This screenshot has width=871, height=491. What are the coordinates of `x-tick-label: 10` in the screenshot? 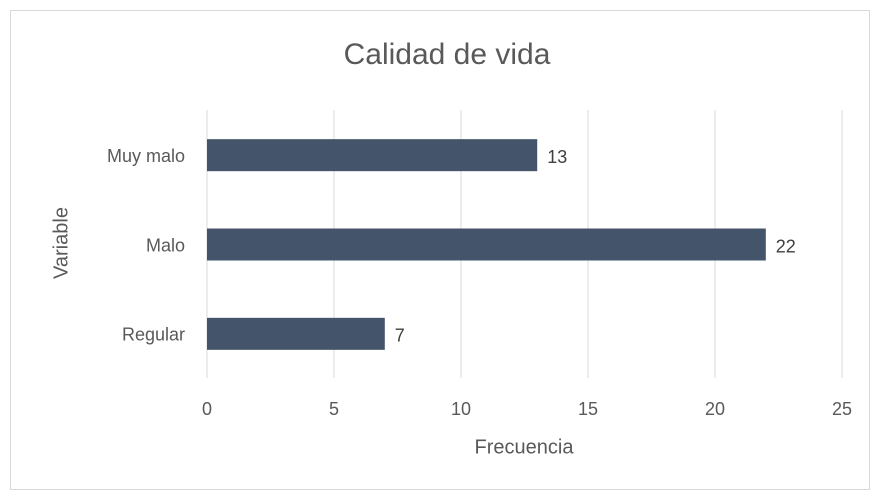 It's located at (461, 409).